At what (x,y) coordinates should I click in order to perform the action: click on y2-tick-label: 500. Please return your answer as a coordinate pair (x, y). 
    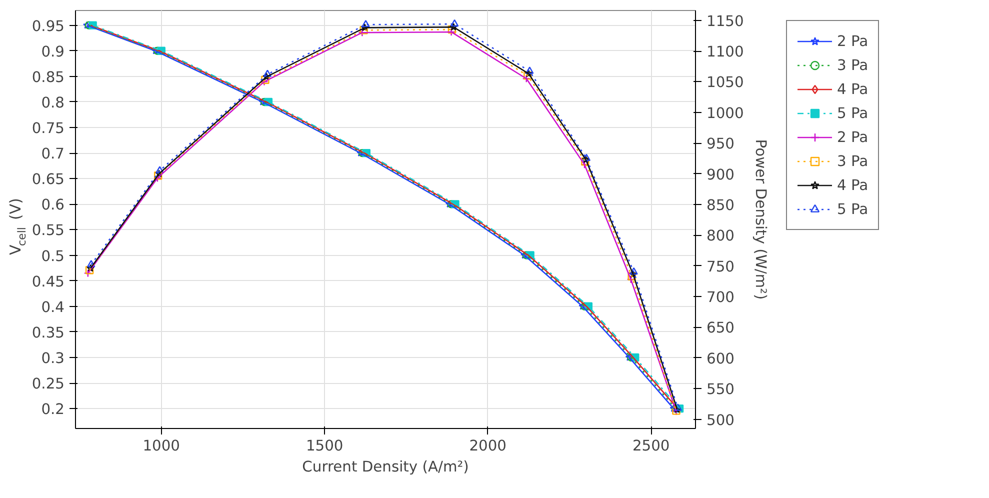
    Looking at the image, I should click on (720, 420).